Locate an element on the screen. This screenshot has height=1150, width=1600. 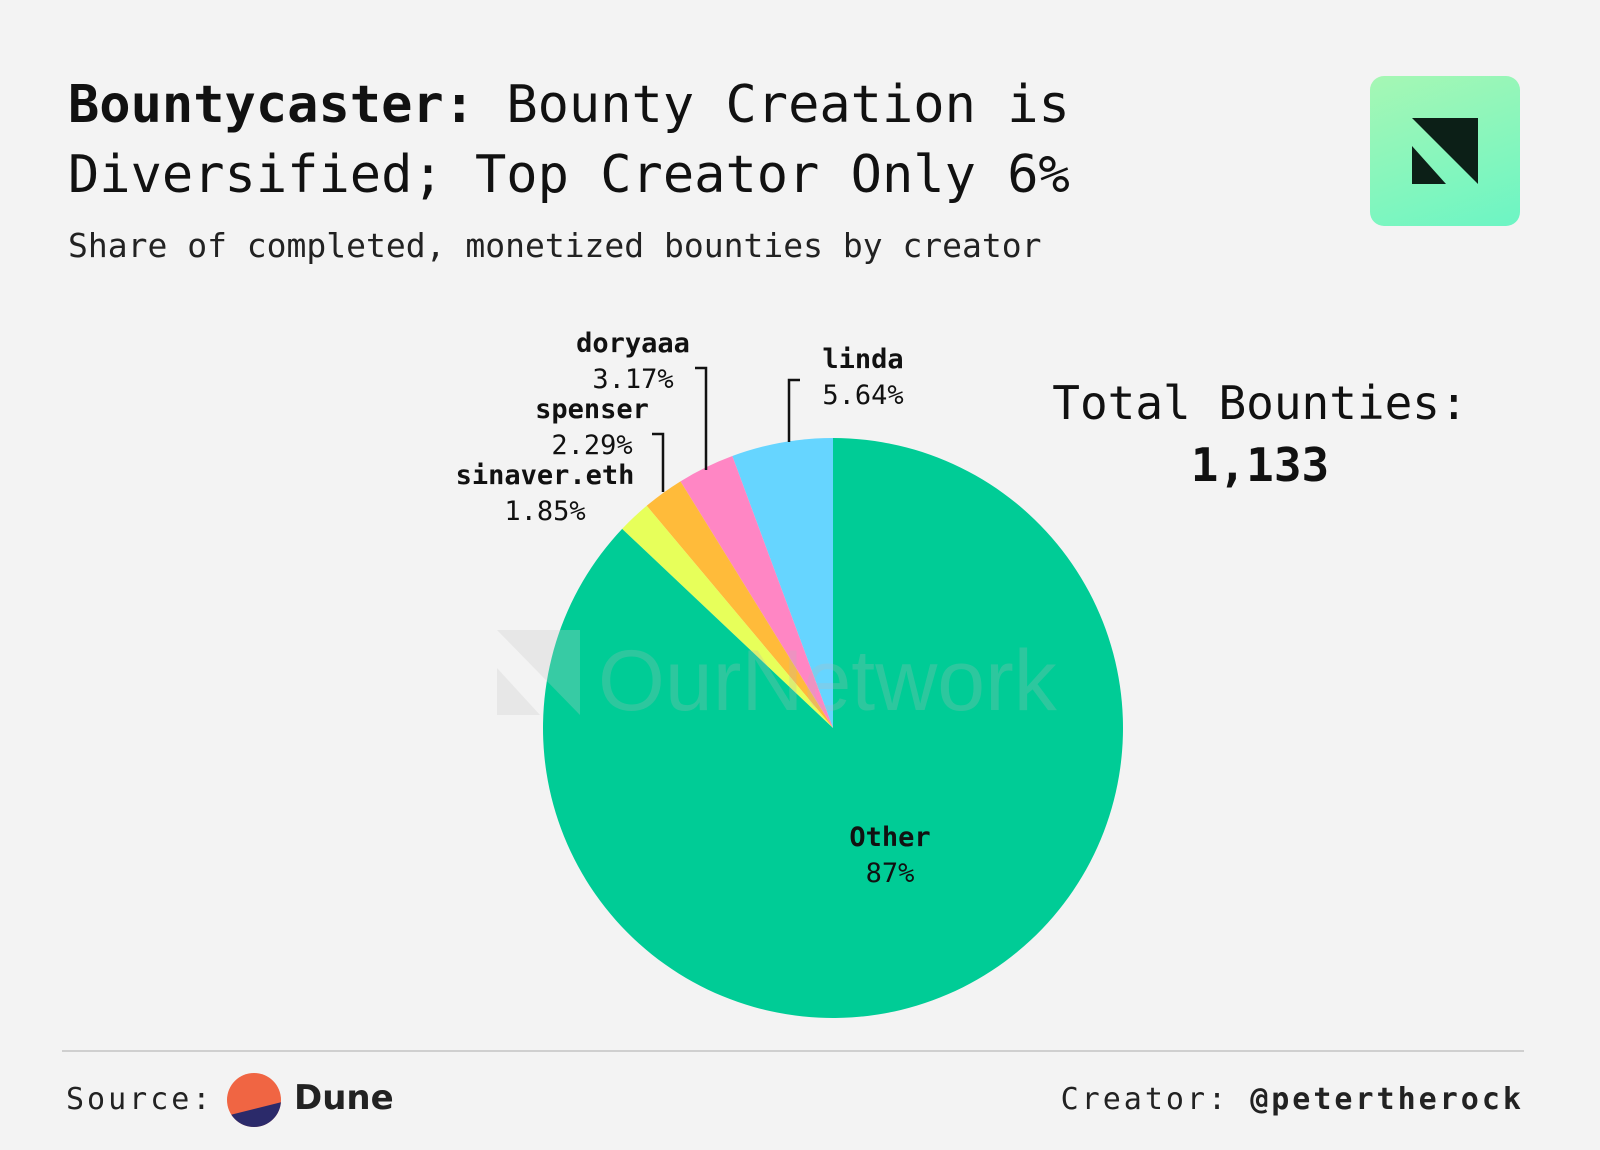
creator-handle: @petertherock is located at coordinates (1387, 1099).